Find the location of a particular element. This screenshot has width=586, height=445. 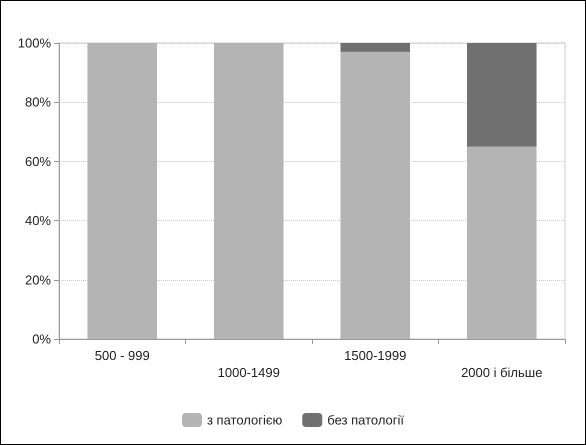

x-tick-label: 1000-1499 is located at coordinates (249, 372).